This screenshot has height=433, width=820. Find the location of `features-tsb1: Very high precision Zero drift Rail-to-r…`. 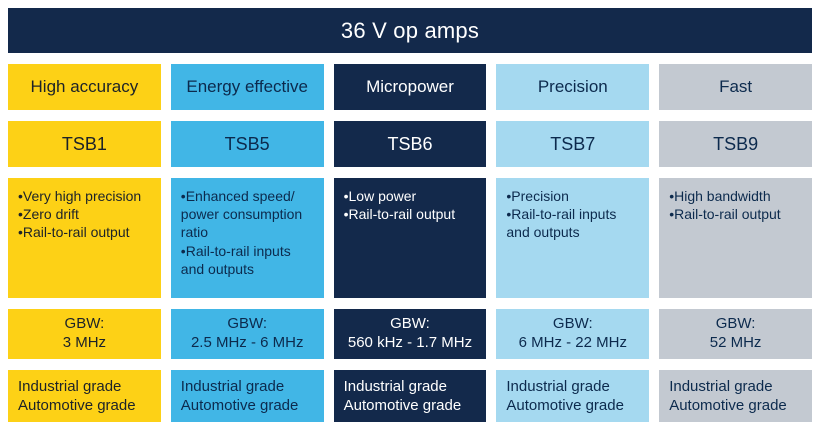

features-tsb1: Very high precision Zero drift Rail-to-r… is located at coordinates (84, 238).